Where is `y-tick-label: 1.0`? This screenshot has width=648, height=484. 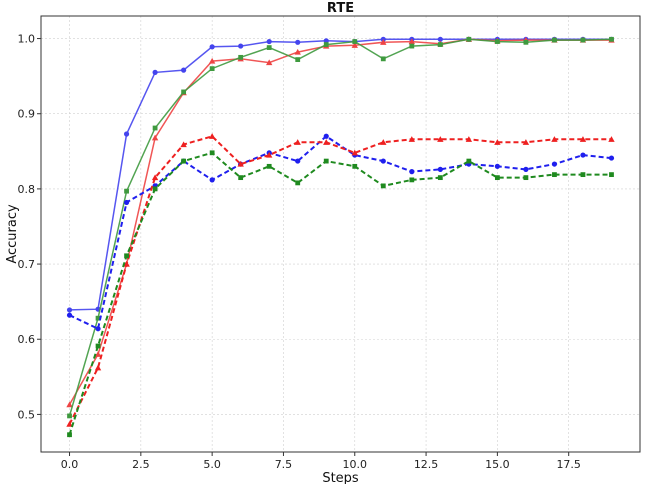 y-tick-label: 1.0 is located at coordinates (27, 39).